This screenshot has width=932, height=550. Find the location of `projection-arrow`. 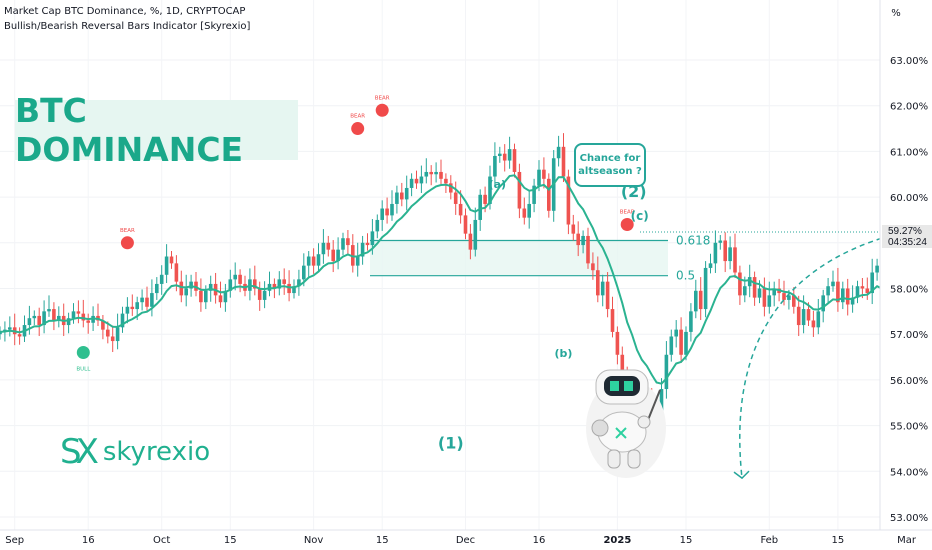

projection-arrow is located at coordinates (828, 353).